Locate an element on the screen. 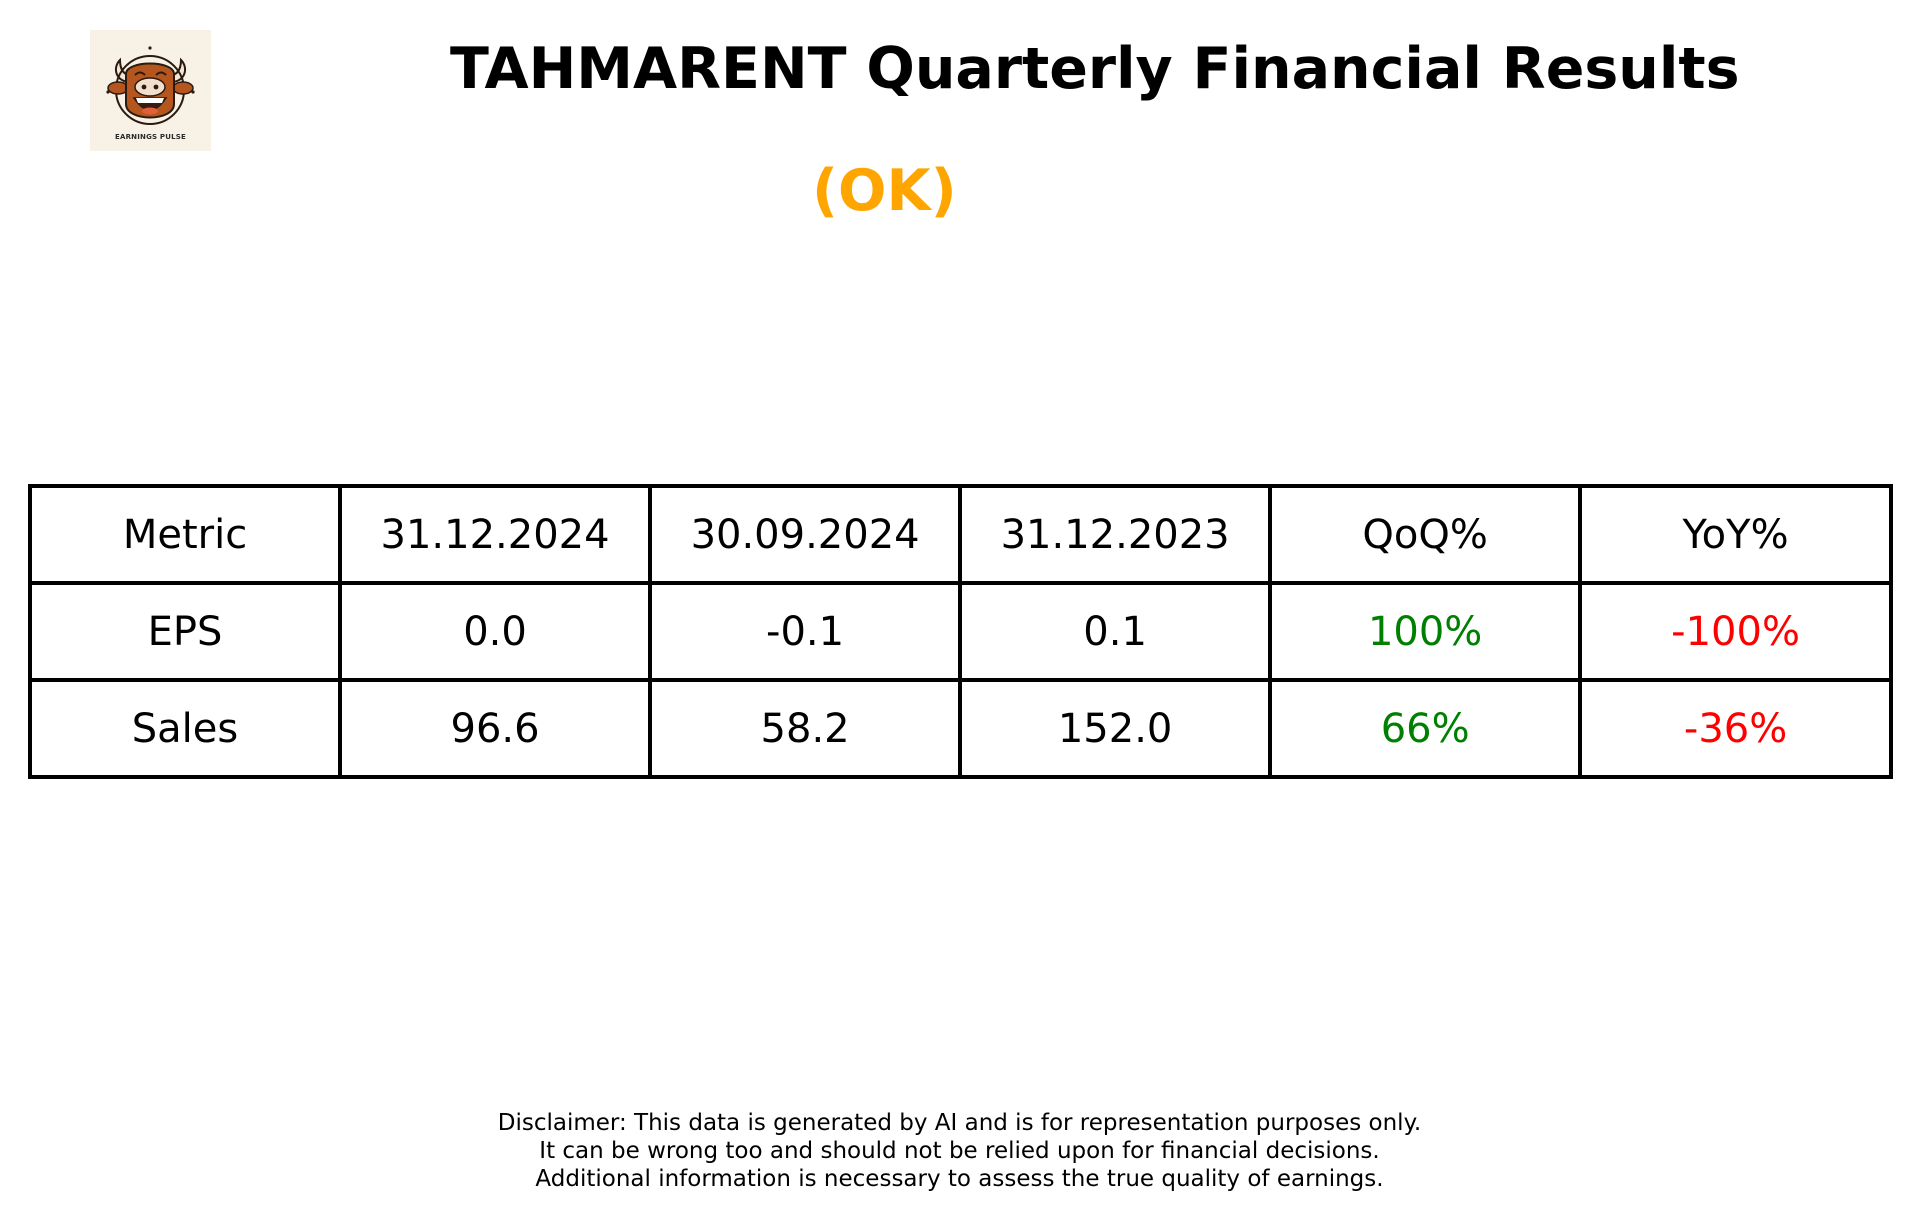 The width and height of the screenshot is (1919, 1220). table-row-sales: Sales 96.6 58.2 152.0 66% -36% is located at coordinates (960, 728).